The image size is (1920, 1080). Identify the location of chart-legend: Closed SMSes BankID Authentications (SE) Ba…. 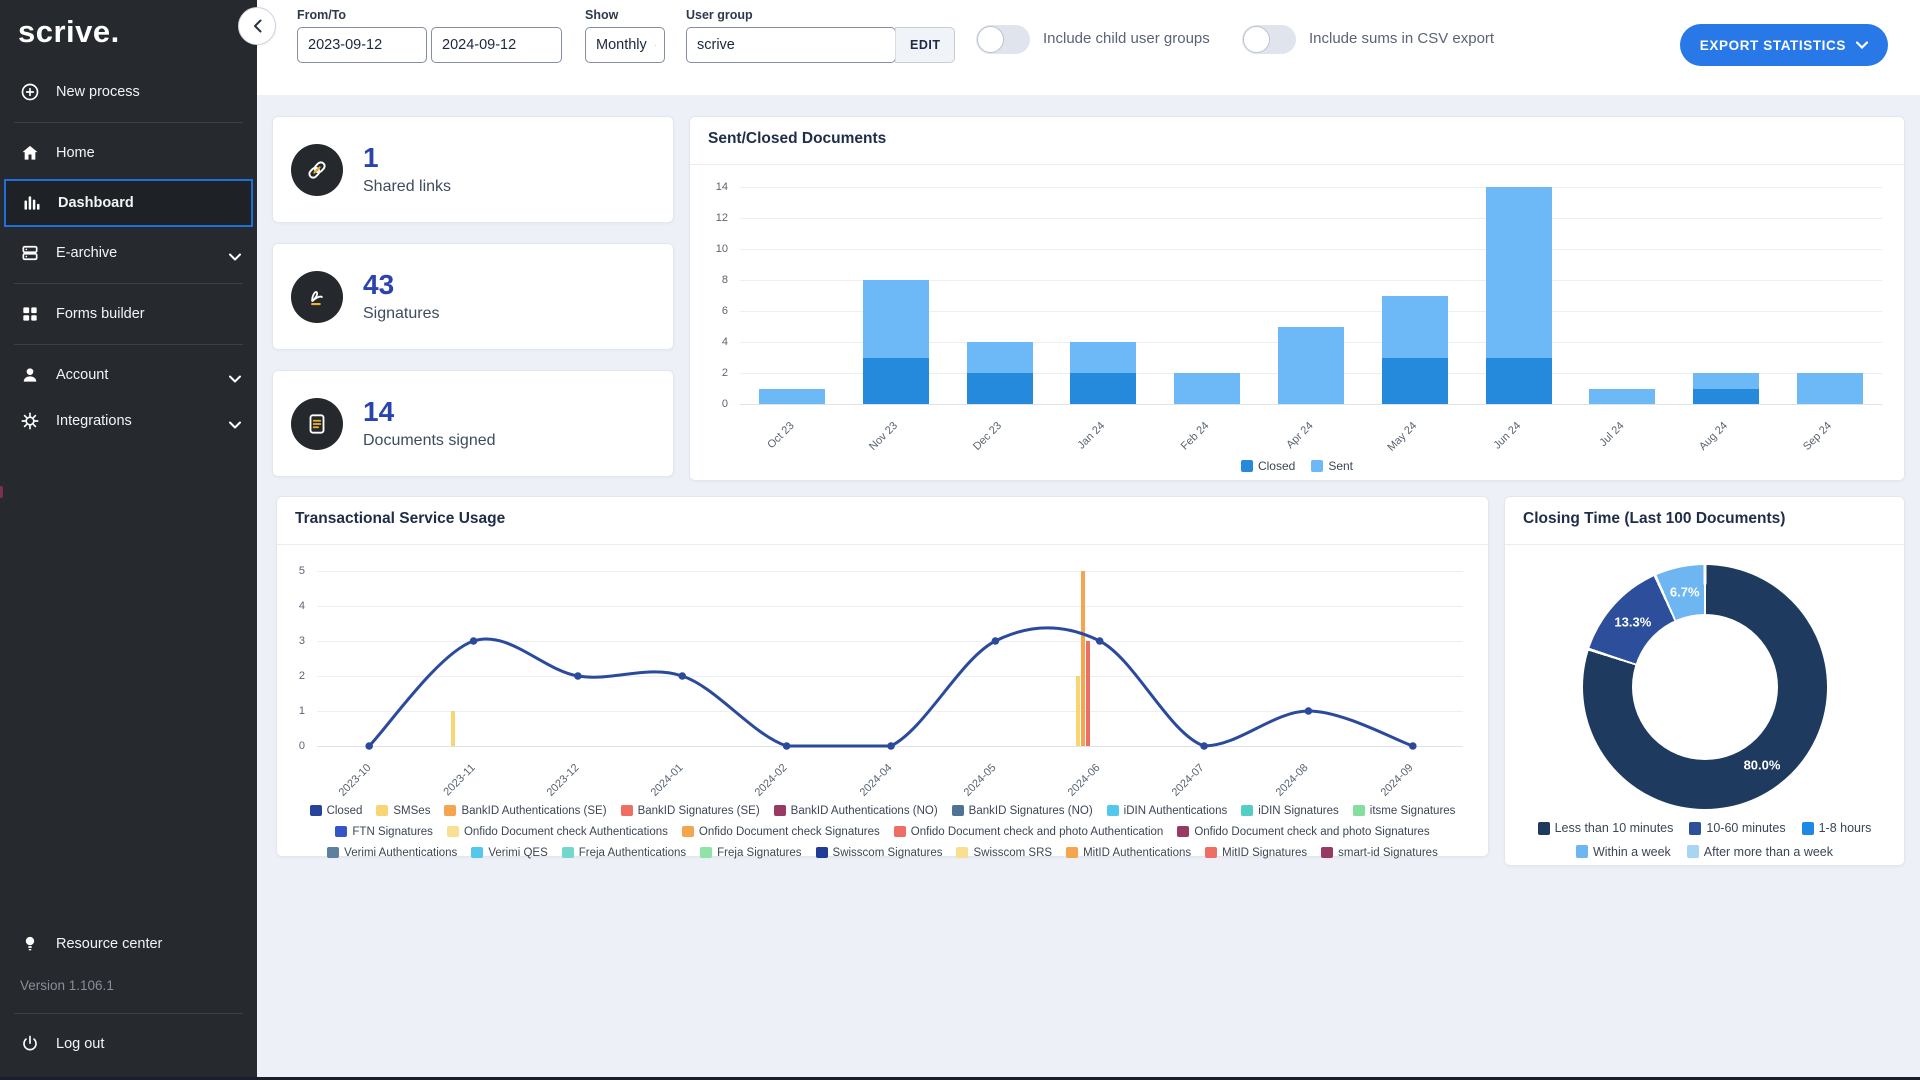
(882, 834).